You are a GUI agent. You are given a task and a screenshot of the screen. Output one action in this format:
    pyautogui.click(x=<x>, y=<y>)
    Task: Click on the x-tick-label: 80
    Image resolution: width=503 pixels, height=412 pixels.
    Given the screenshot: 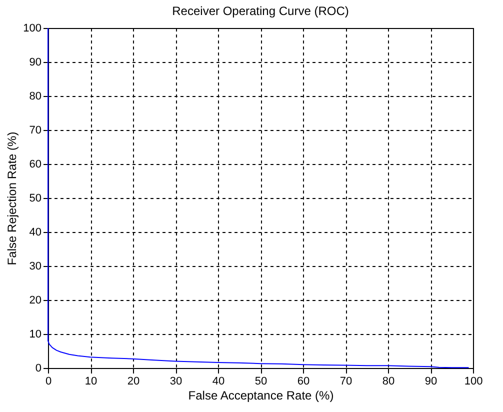 What is the action you would take?
    pyautogui.click(x=388, y=382)
    